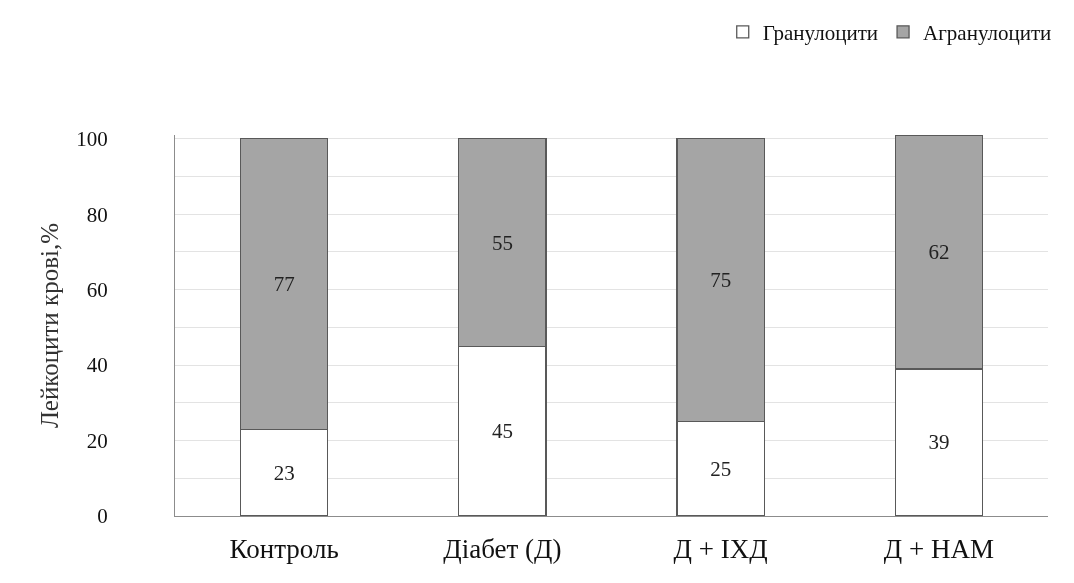 Image resolution: width=1074 pixels, height=583 pixels. What do you see at coordinates (721, 468) in the screenshot?
I see `data-label: 25` at bounding box center [721, 468].